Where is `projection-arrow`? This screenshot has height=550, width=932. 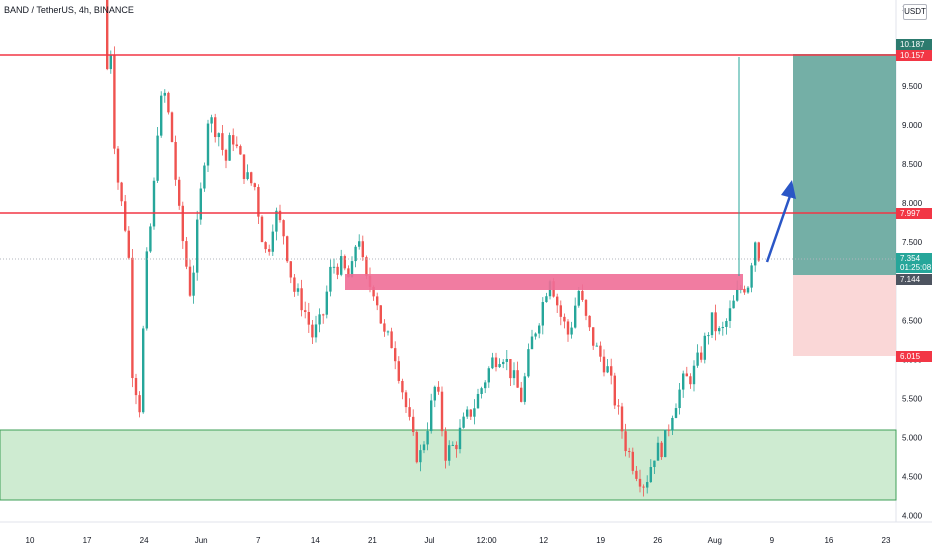
projection-arrow is located at coordinates (778, 229).